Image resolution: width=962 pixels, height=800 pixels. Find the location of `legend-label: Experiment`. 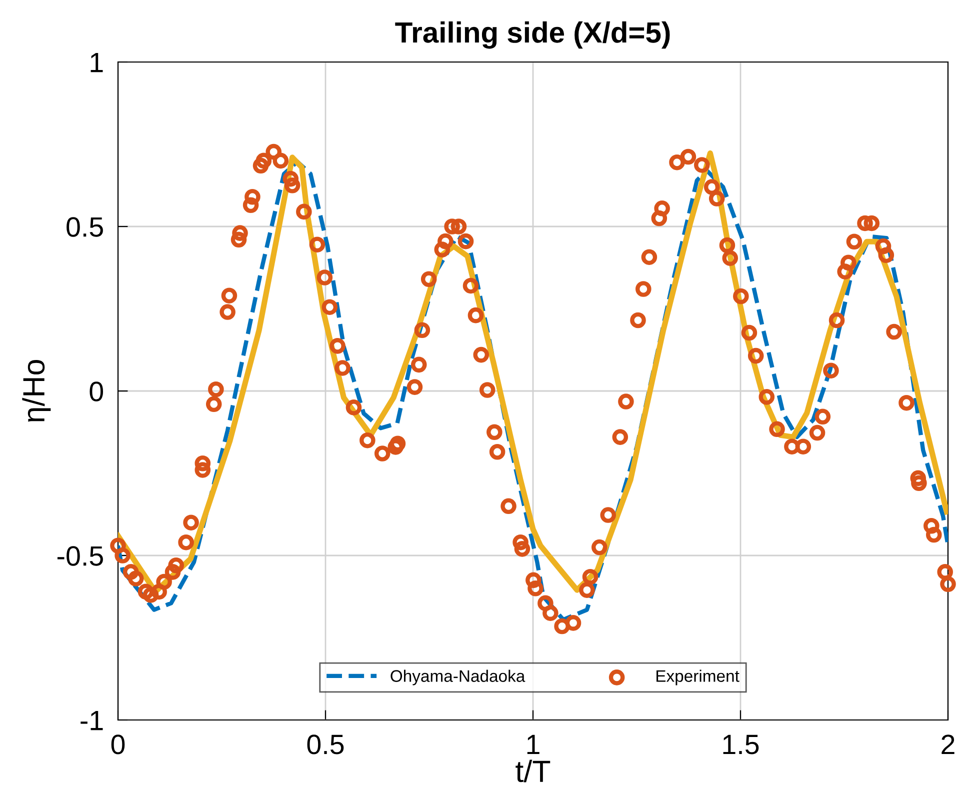

legend-label: Experiment is located at coordinates (698, 678).